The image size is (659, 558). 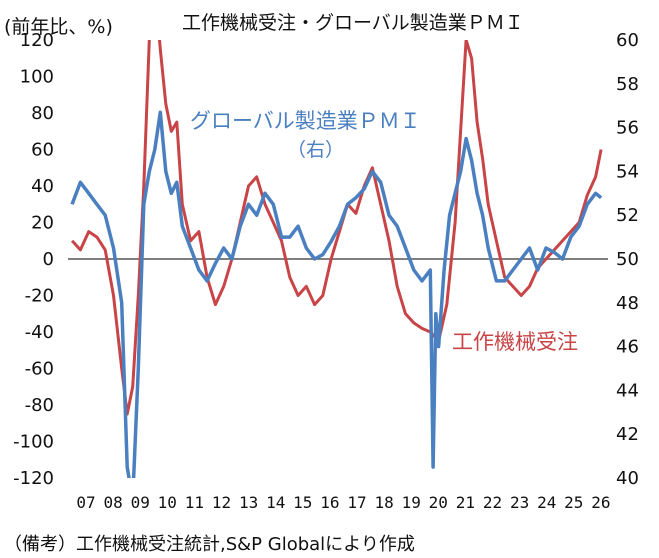 I want to click on x-tick-label: 13, so click(x=248, y=502).